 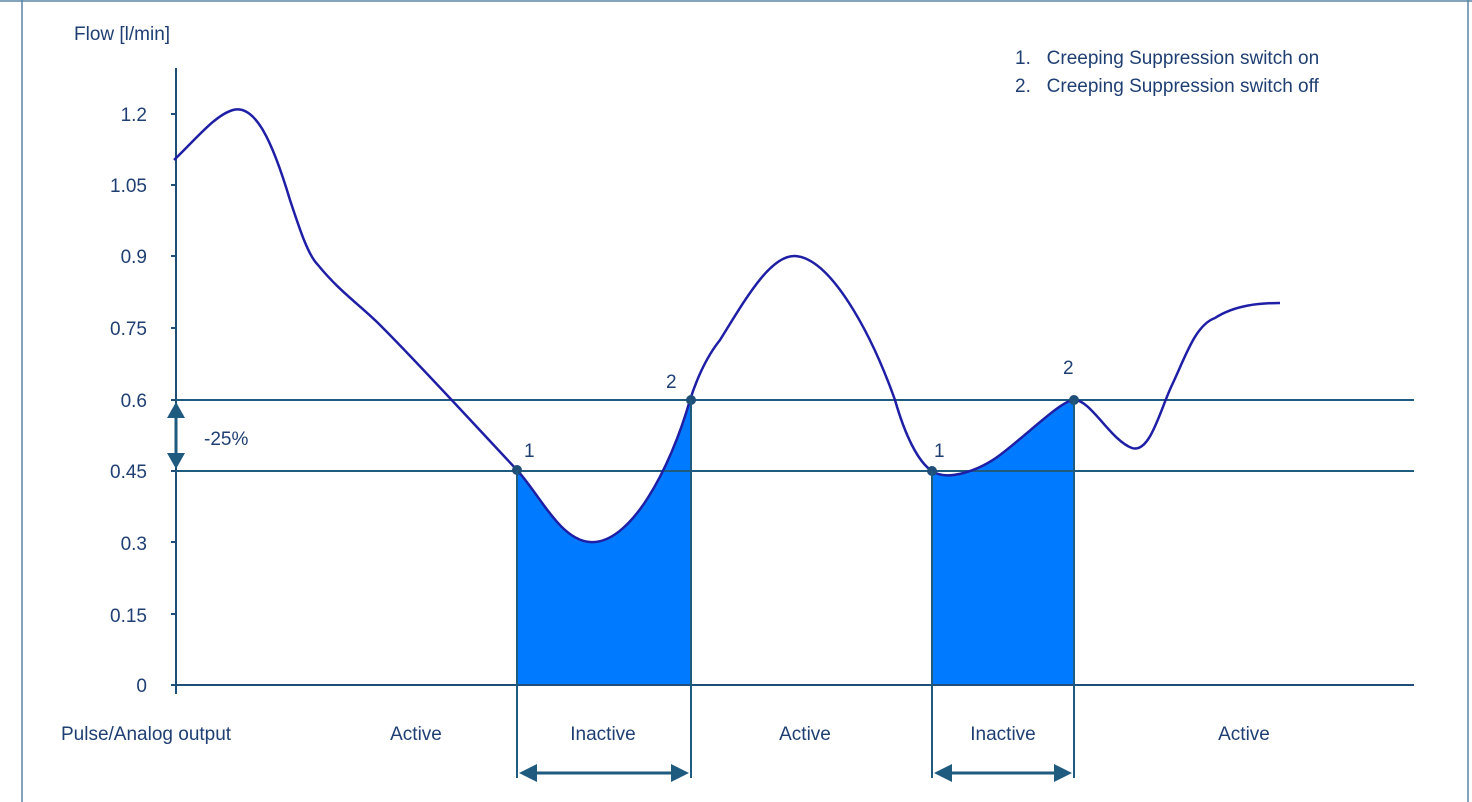 I want to click on y-tick-labels: 0 0.15 0.3 0.45 0.6 0.75 0.9 1.05 1.2, so click(x=128, y=401).